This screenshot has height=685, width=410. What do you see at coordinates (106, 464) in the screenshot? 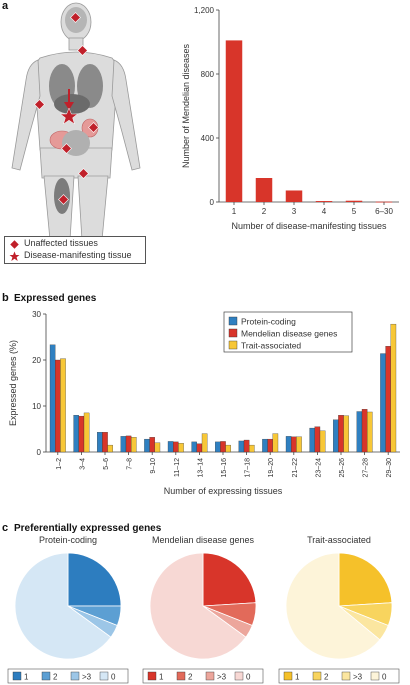
I see `x-tick-label: 5–6` at bounding box center [106, 464].